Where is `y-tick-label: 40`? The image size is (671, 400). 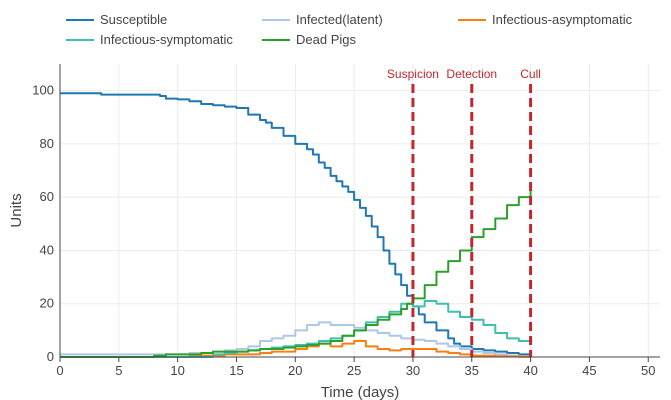 y-tick-label: 40 is located at coordinates (47, 249).